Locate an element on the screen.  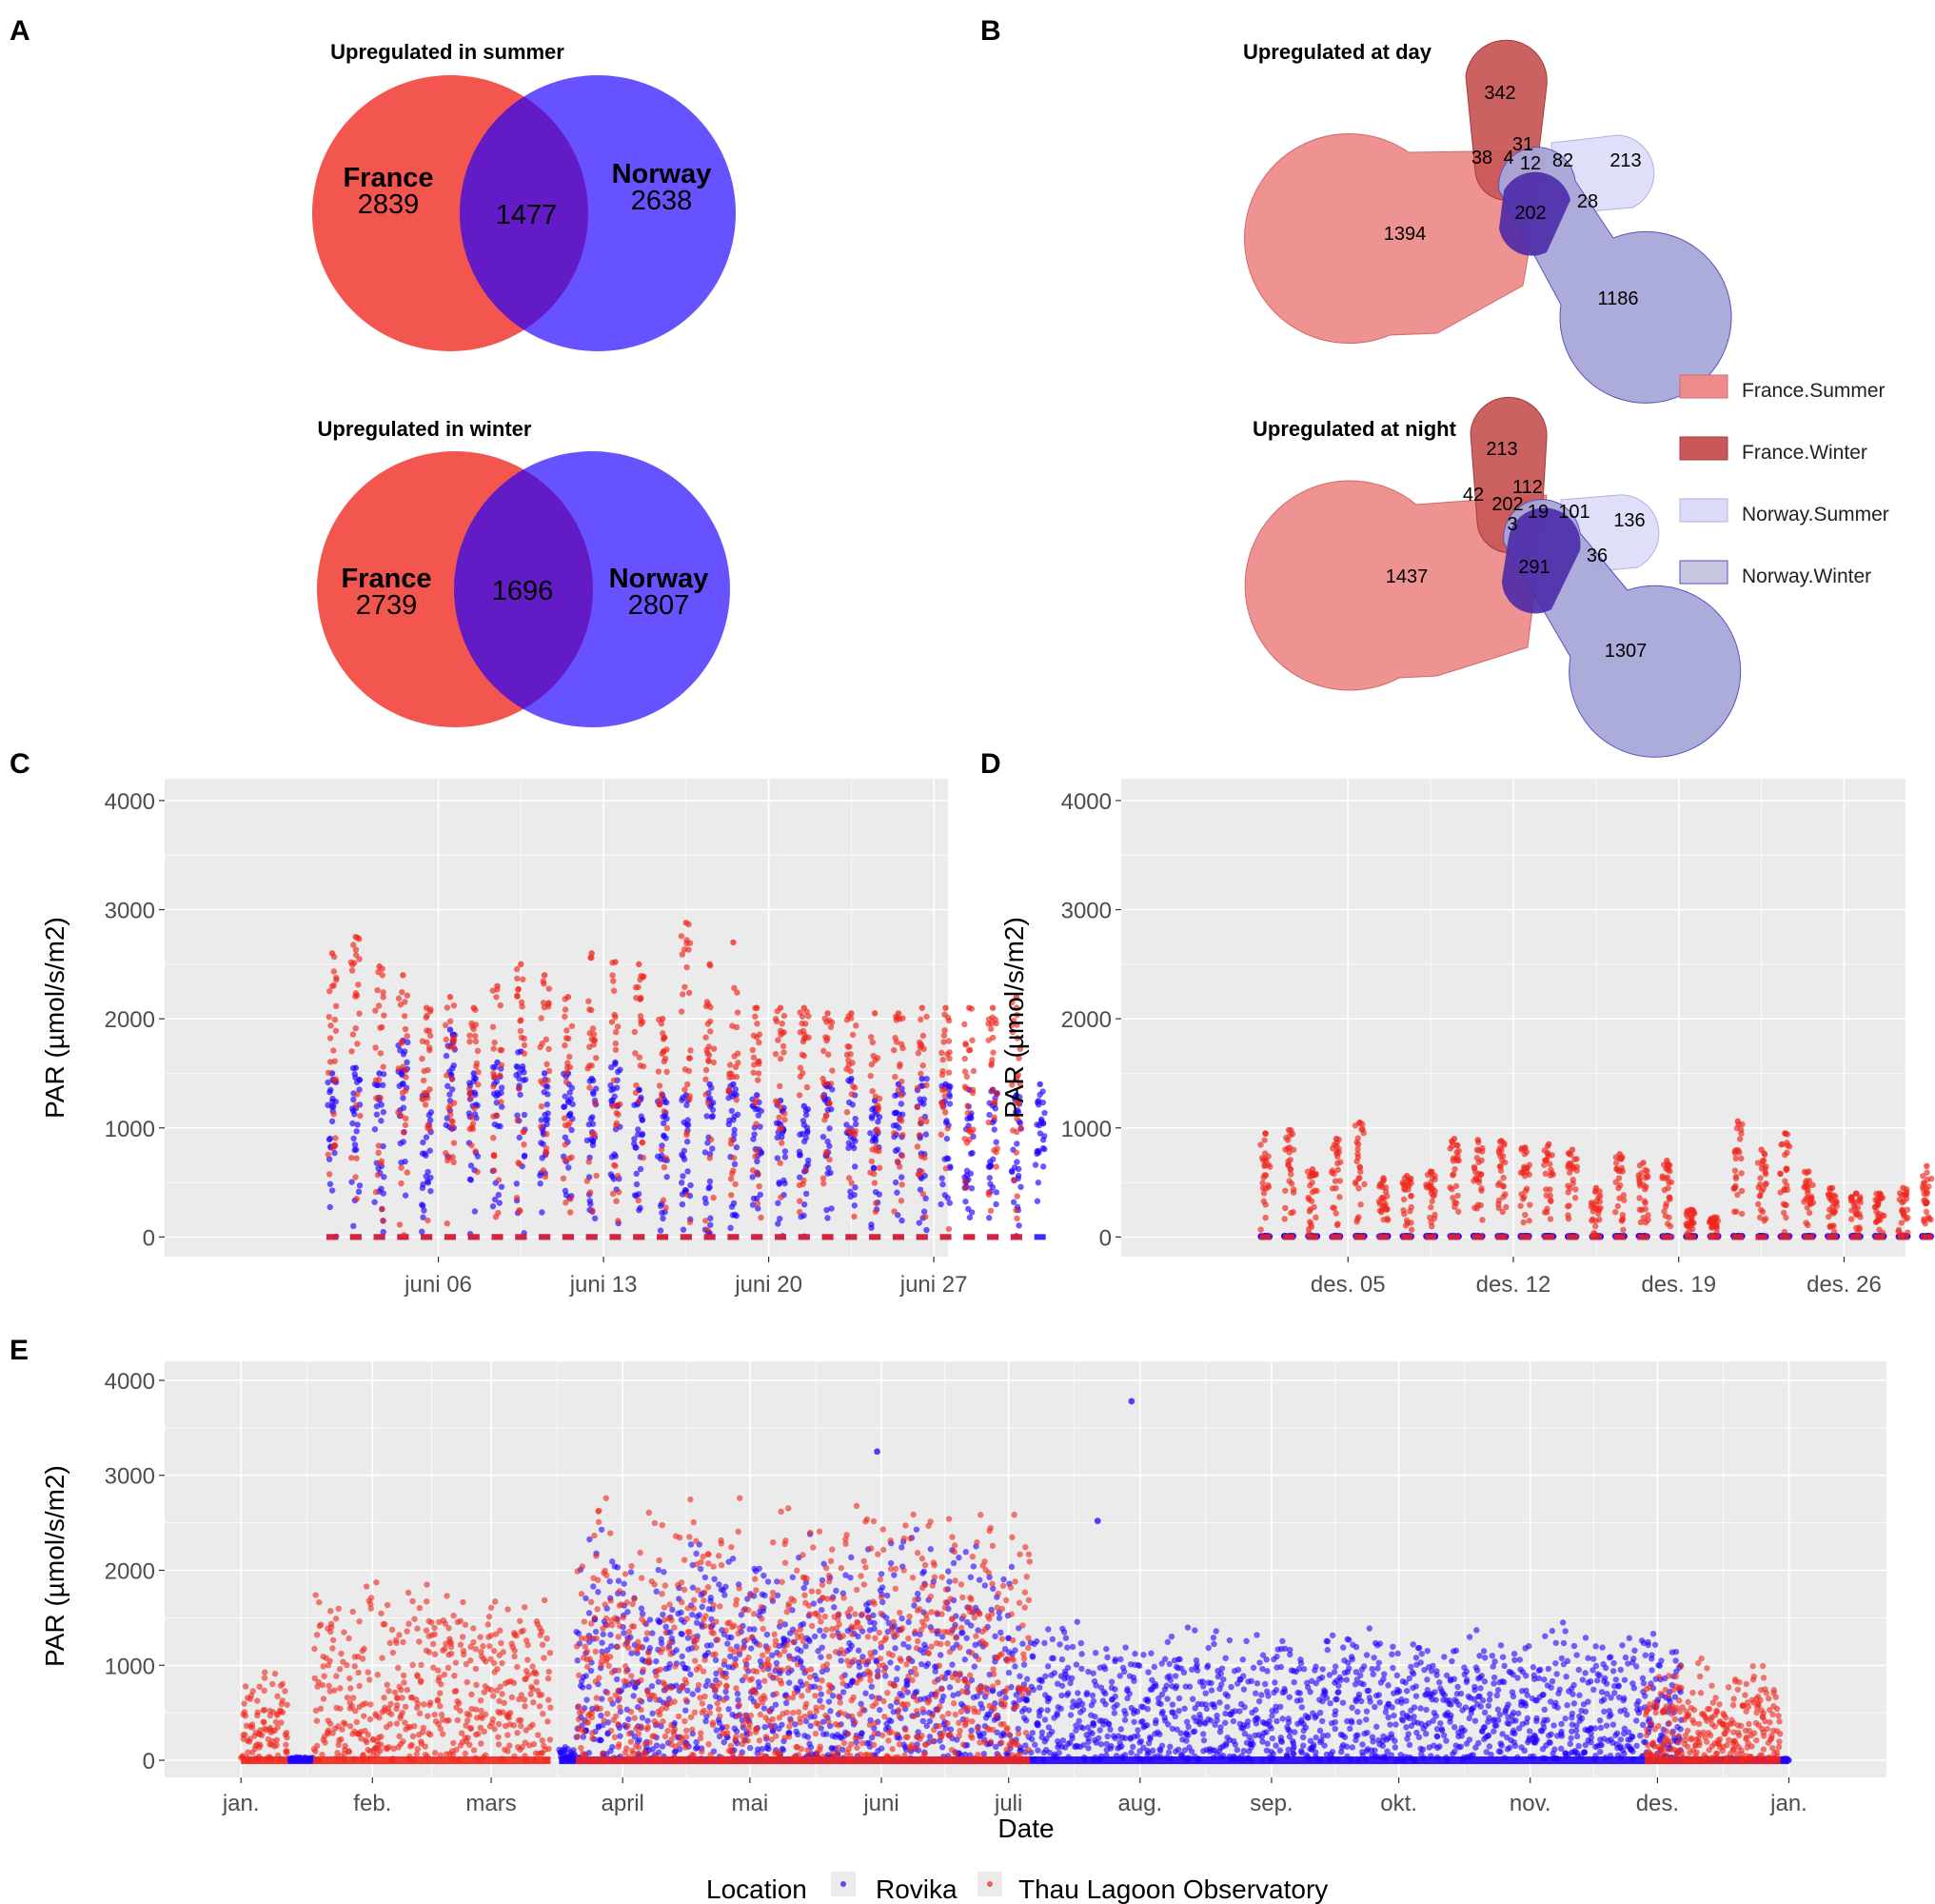
blob-night-num: 36 is located at coordinates (1597, 555).